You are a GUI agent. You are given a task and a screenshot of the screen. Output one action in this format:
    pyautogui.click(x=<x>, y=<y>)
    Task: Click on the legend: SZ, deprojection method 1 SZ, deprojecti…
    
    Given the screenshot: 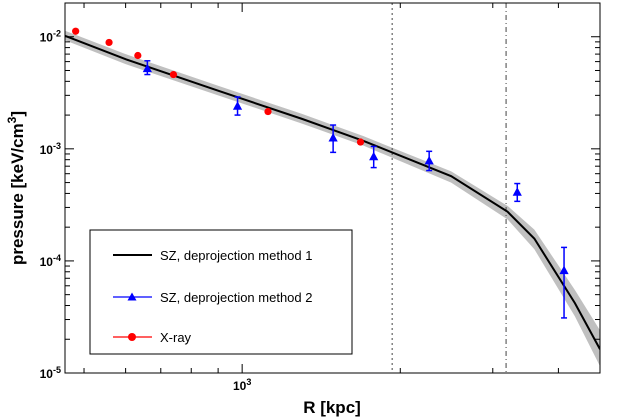 What is the action you would take?
    pyautogui.click(x=221, y=292)
    